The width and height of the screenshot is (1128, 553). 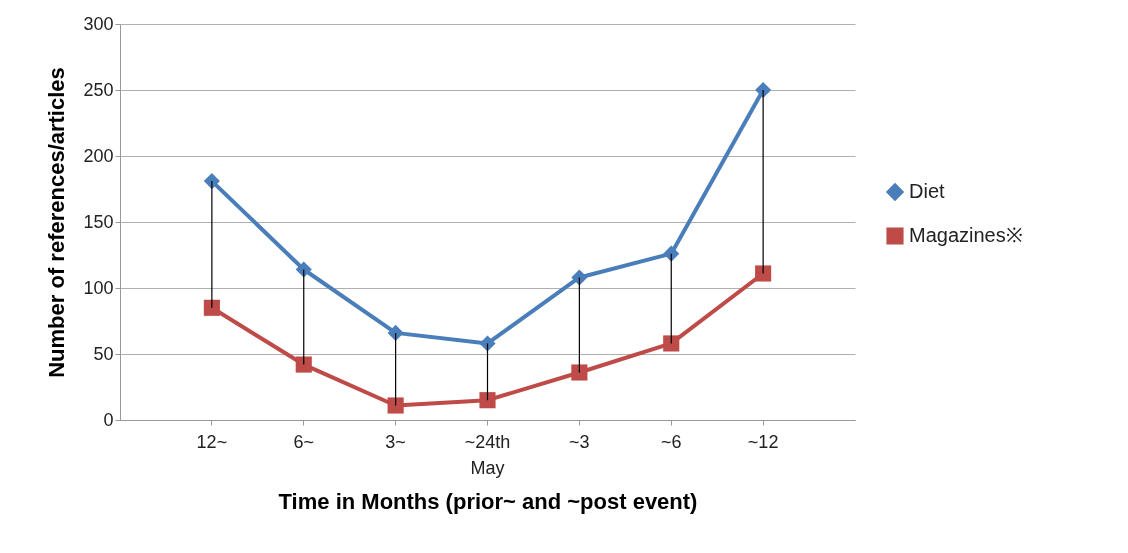 I want to click on y-tick-label: 50, so click(x=103, y=353).